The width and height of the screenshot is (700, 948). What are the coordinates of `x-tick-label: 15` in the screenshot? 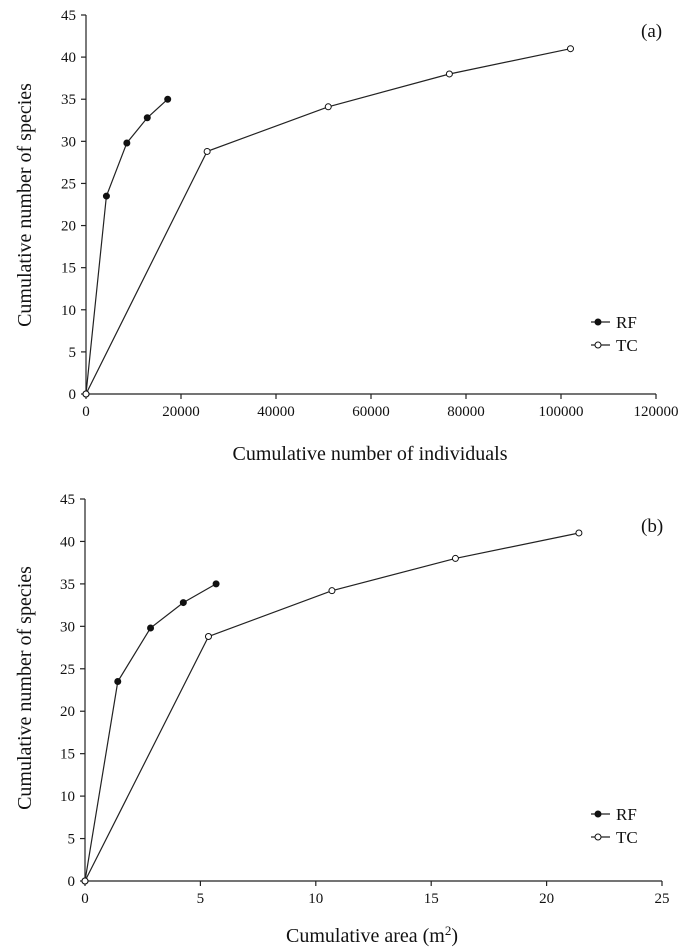 It's located at (431, 899).